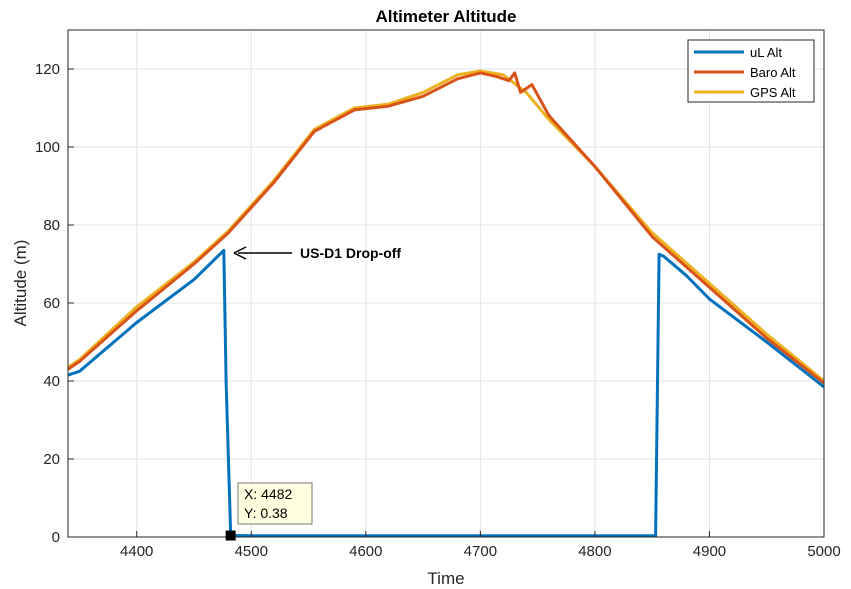 The height and width of the screenshot is (589, 851). Describe the element at coordinates (51, 225) in the screenshot. I see `y-tick-label: 80` at that location.